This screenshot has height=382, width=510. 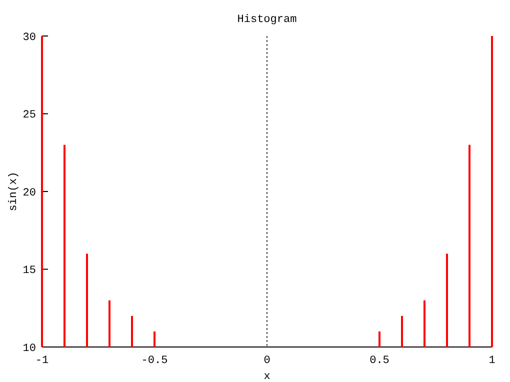 What do you see at coordinates (267, 20) in the screenshot?
I see `chart-title: Histogram` at bounding box center [267, 20].